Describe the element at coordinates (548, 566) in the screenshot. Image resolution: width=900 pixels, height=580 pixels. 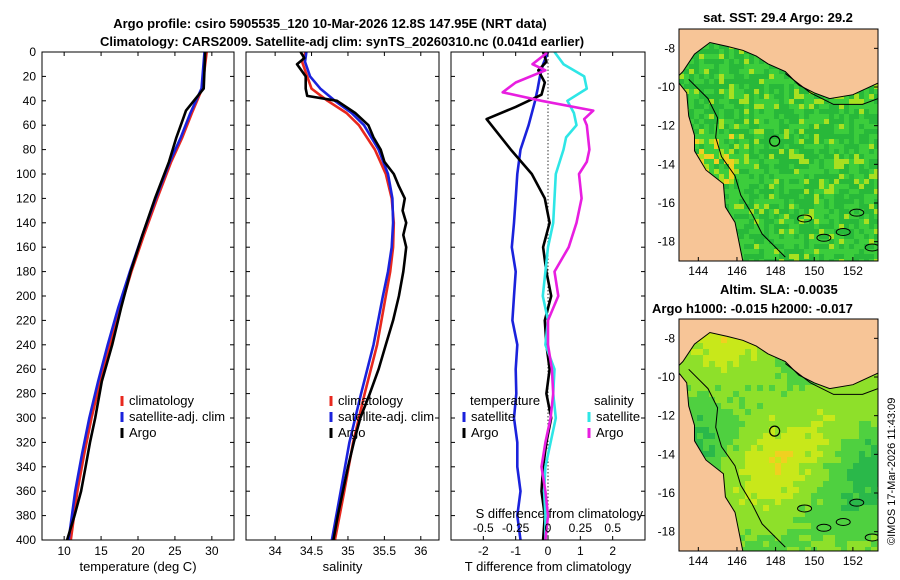
I see `x-axis-label: T difference from climatology` at that location.